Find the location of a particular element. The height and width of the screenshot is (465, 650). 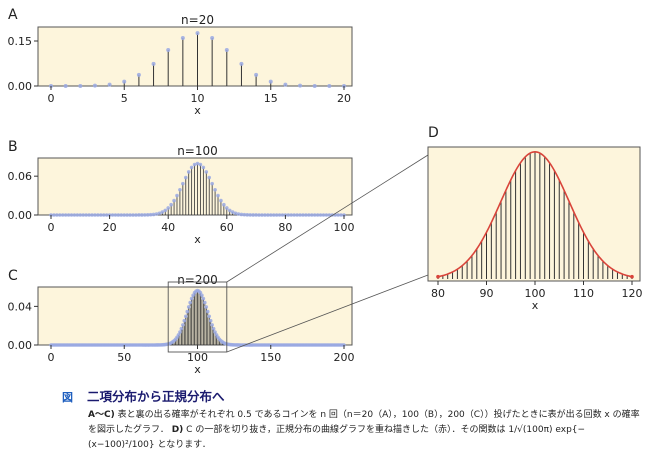

curve-end-left is located at coordinates (438, 276).